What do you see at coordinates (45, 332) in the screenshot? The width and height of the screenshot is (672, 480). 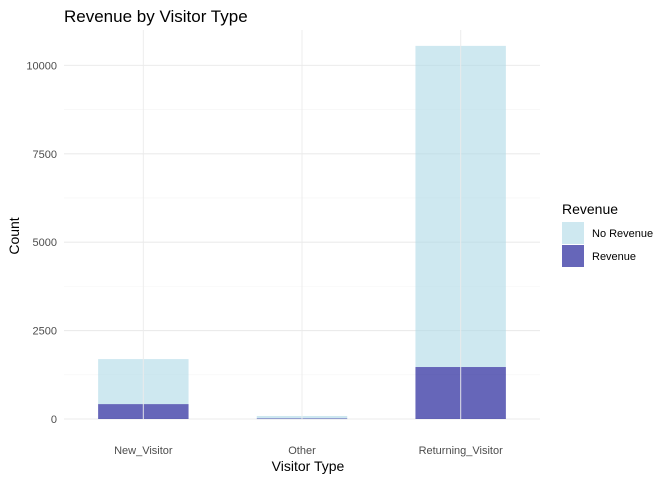 I see `y-tick-label: 2500` at bounding box center [45, 332].